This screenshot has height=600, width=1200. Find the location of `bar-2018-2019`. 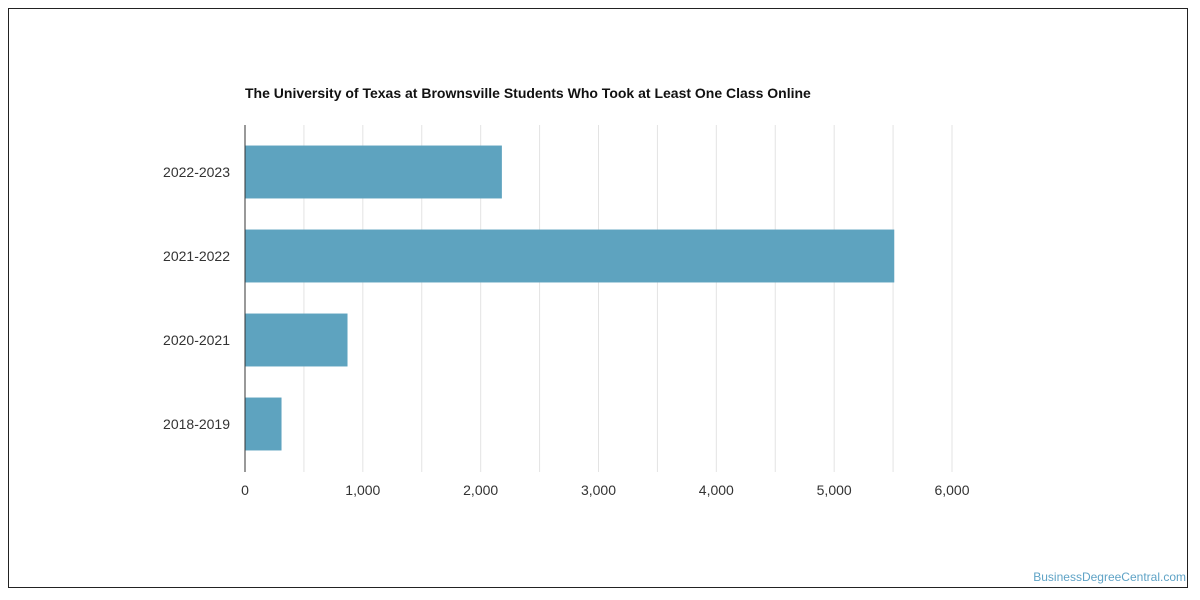

bar-2018-2019 is located at coordinates (263, 424).